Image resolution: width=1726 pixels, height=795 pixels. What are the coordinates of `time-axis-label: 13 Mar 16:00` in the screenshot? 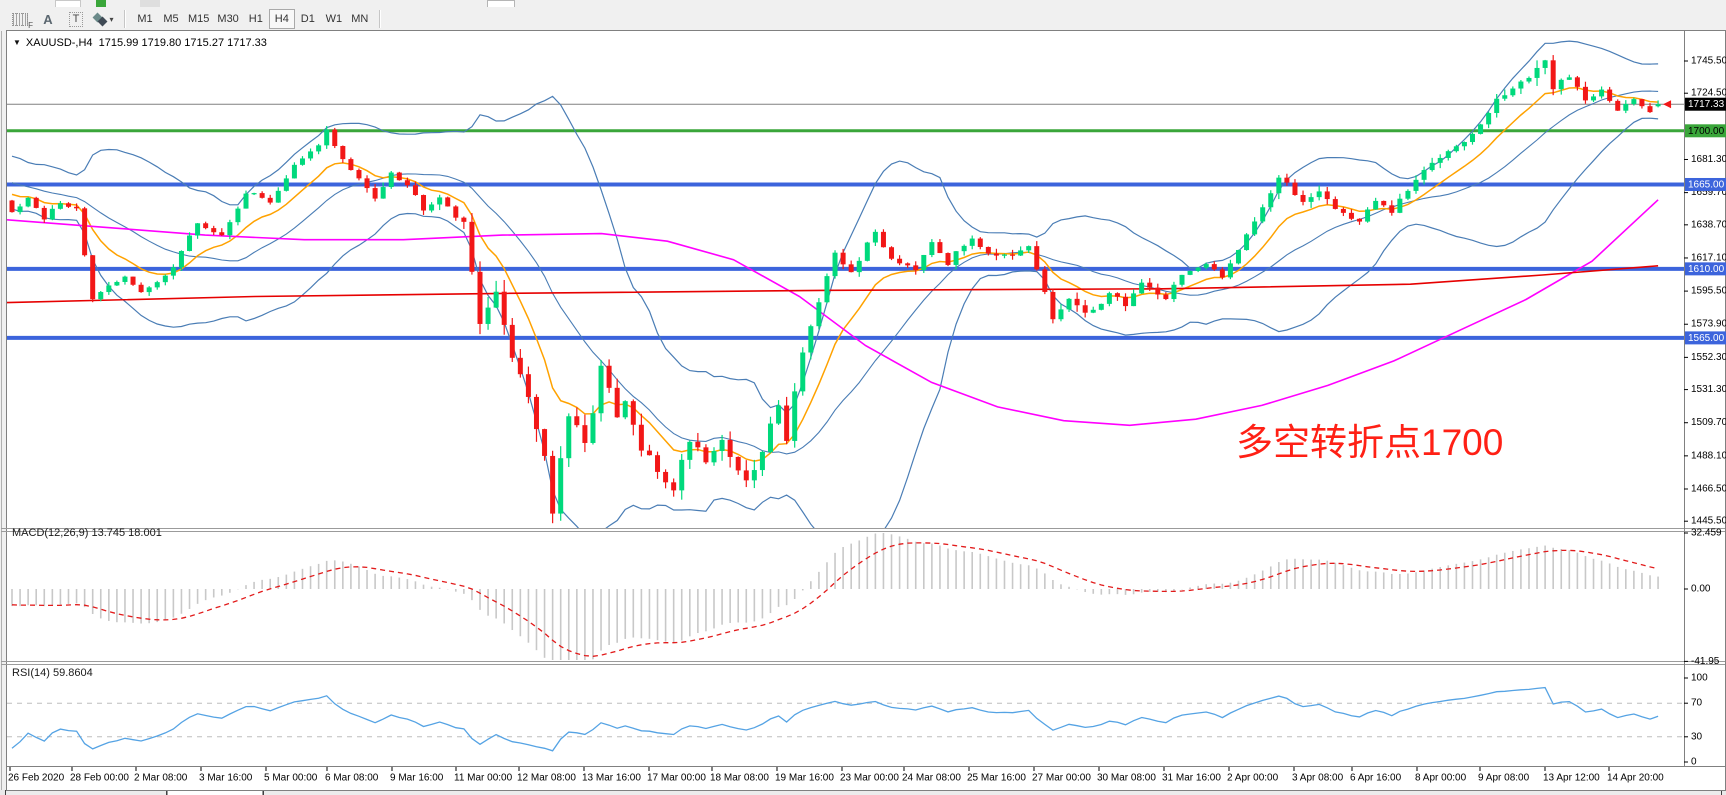 It's located at (611, 778).